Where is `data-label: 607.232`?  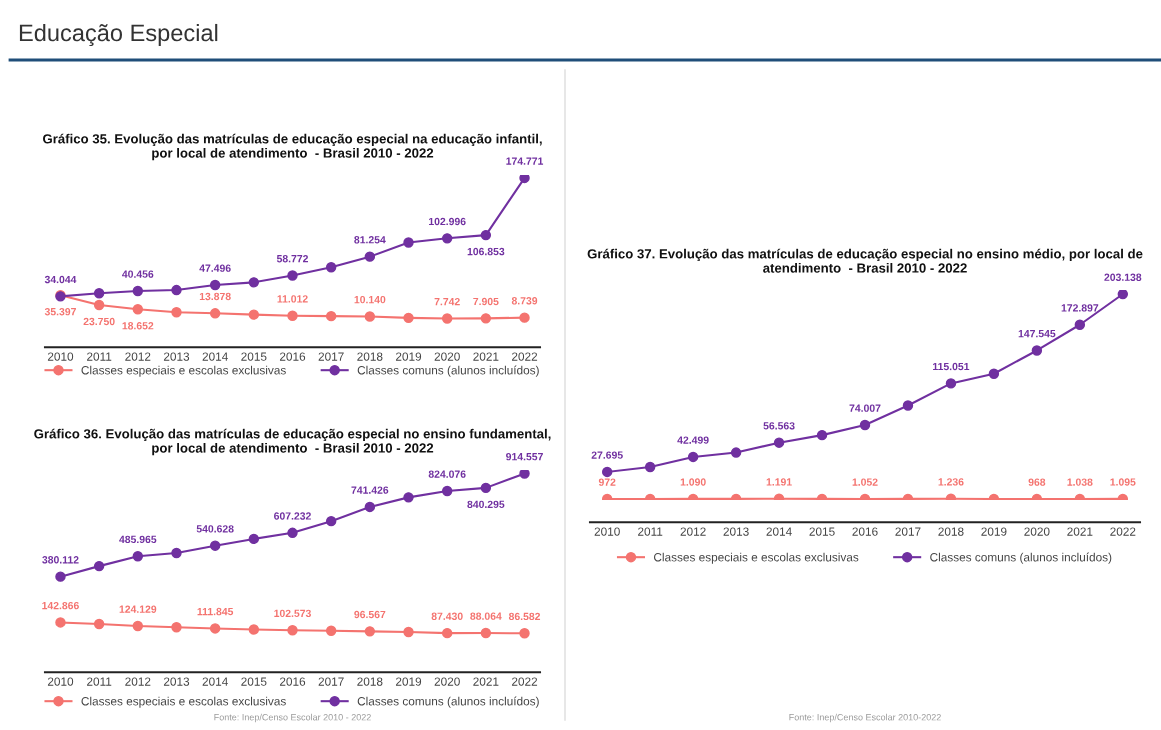 data-label: 607.232 is located at coordinates (292, 516).